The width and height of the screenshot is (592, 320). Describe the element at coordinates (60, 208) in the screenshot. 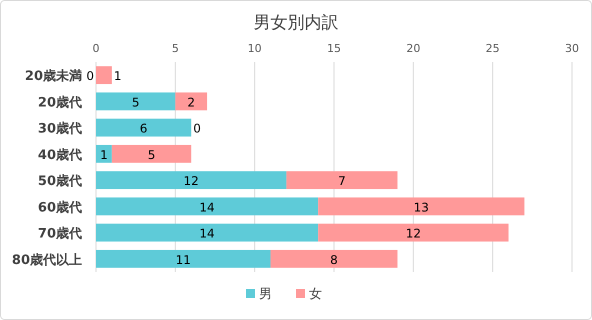

I see `y-tick-label: 60歳代` at that location.